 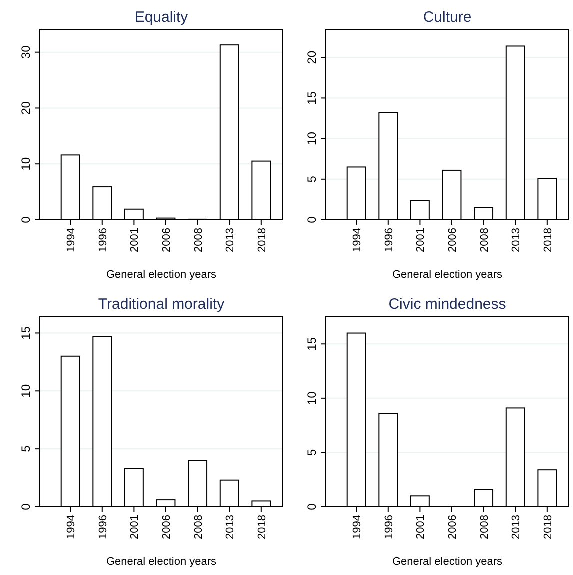 What do you see at coordinates (161, 17) in the screenshot?
I see `chart-title: Equality` at bounding box center [161, 17].